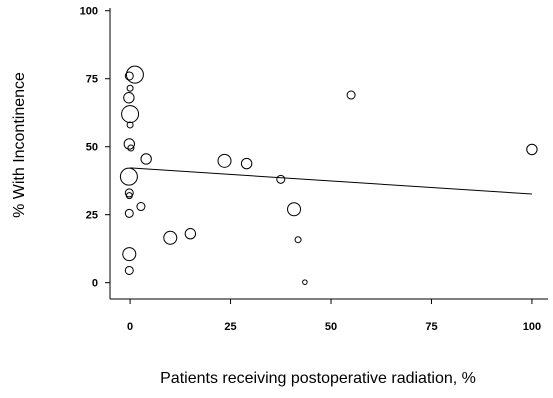 This screenshot has height=398, width=553. What do you see at coordinates (130, 327) in the screenshot?
I see `x-tick-label: 0` at bounding box center [130, 327].